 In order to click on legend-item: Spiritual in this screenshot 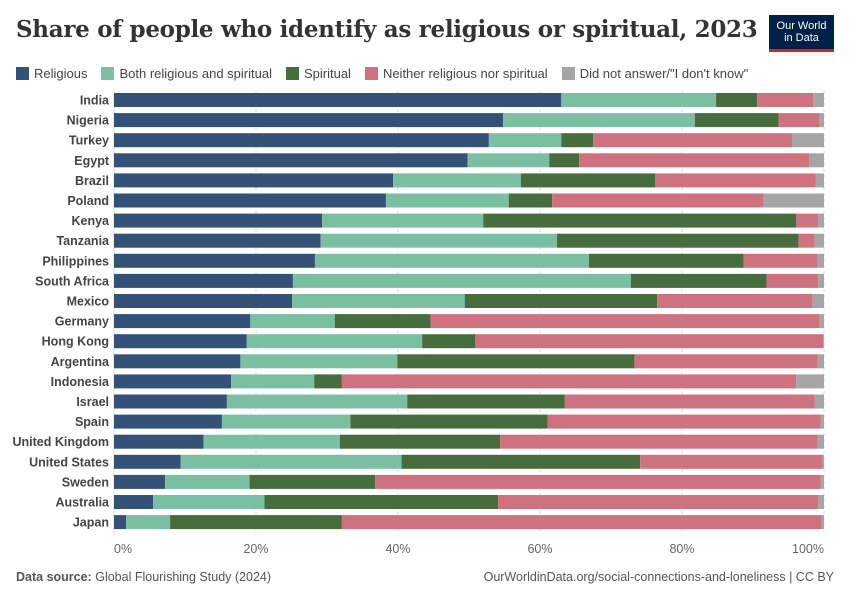, I will do `click(318, 73)`.